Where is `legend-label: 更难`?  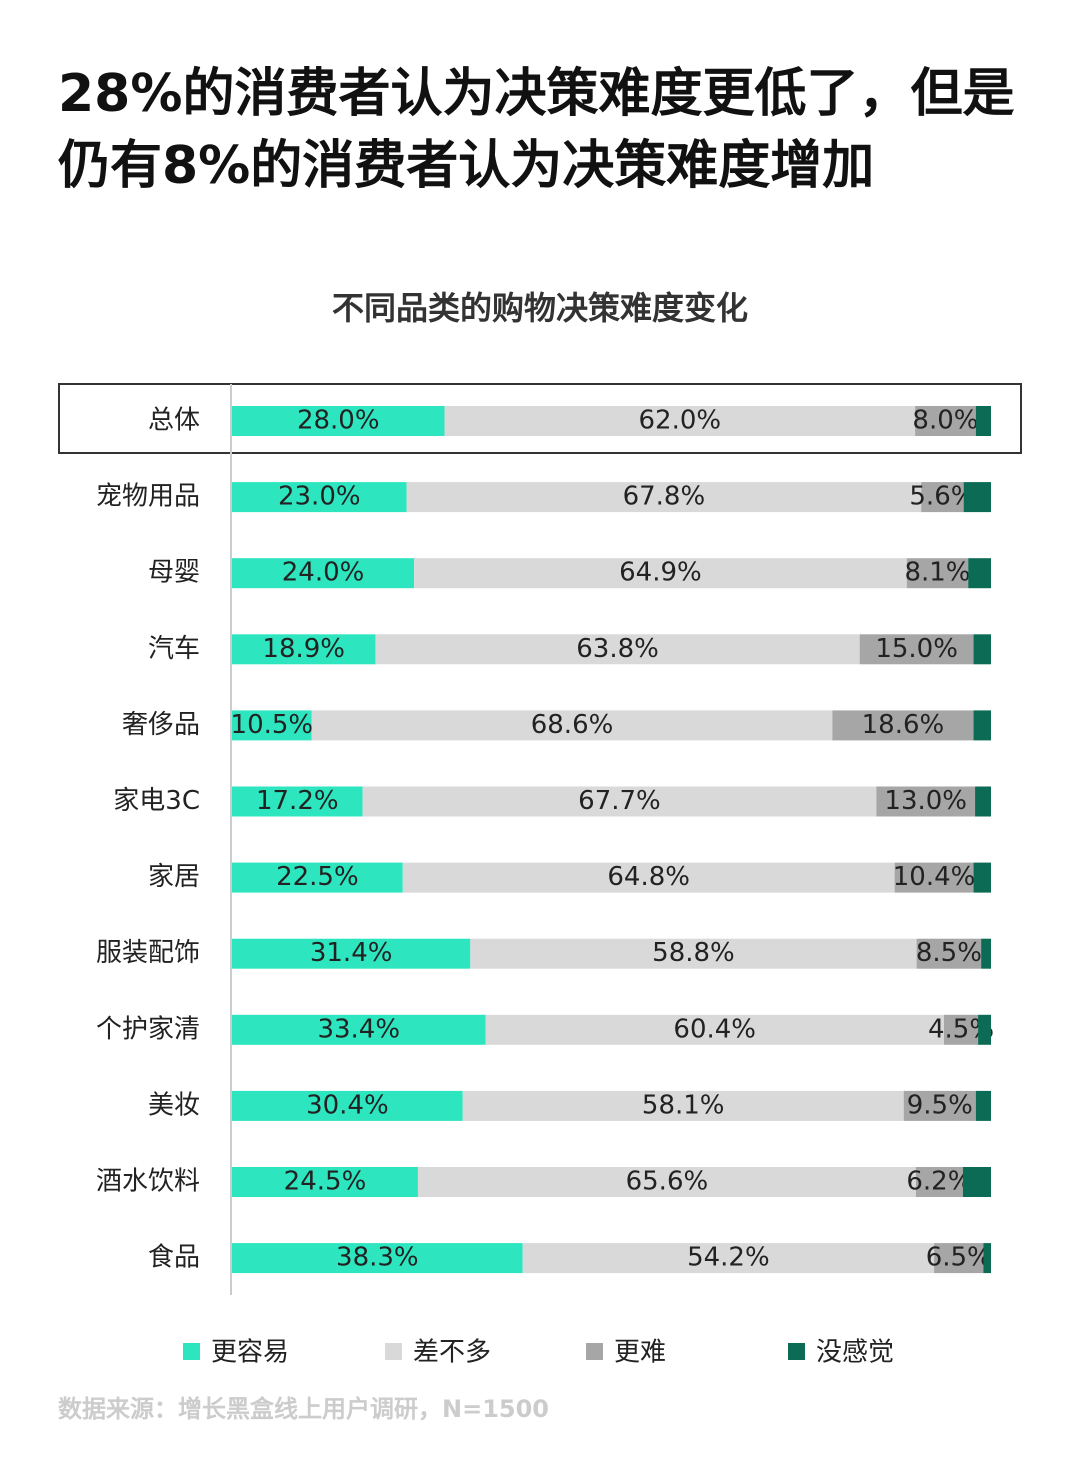 legend-label: 更难 is located at coordinates (640, 1353).